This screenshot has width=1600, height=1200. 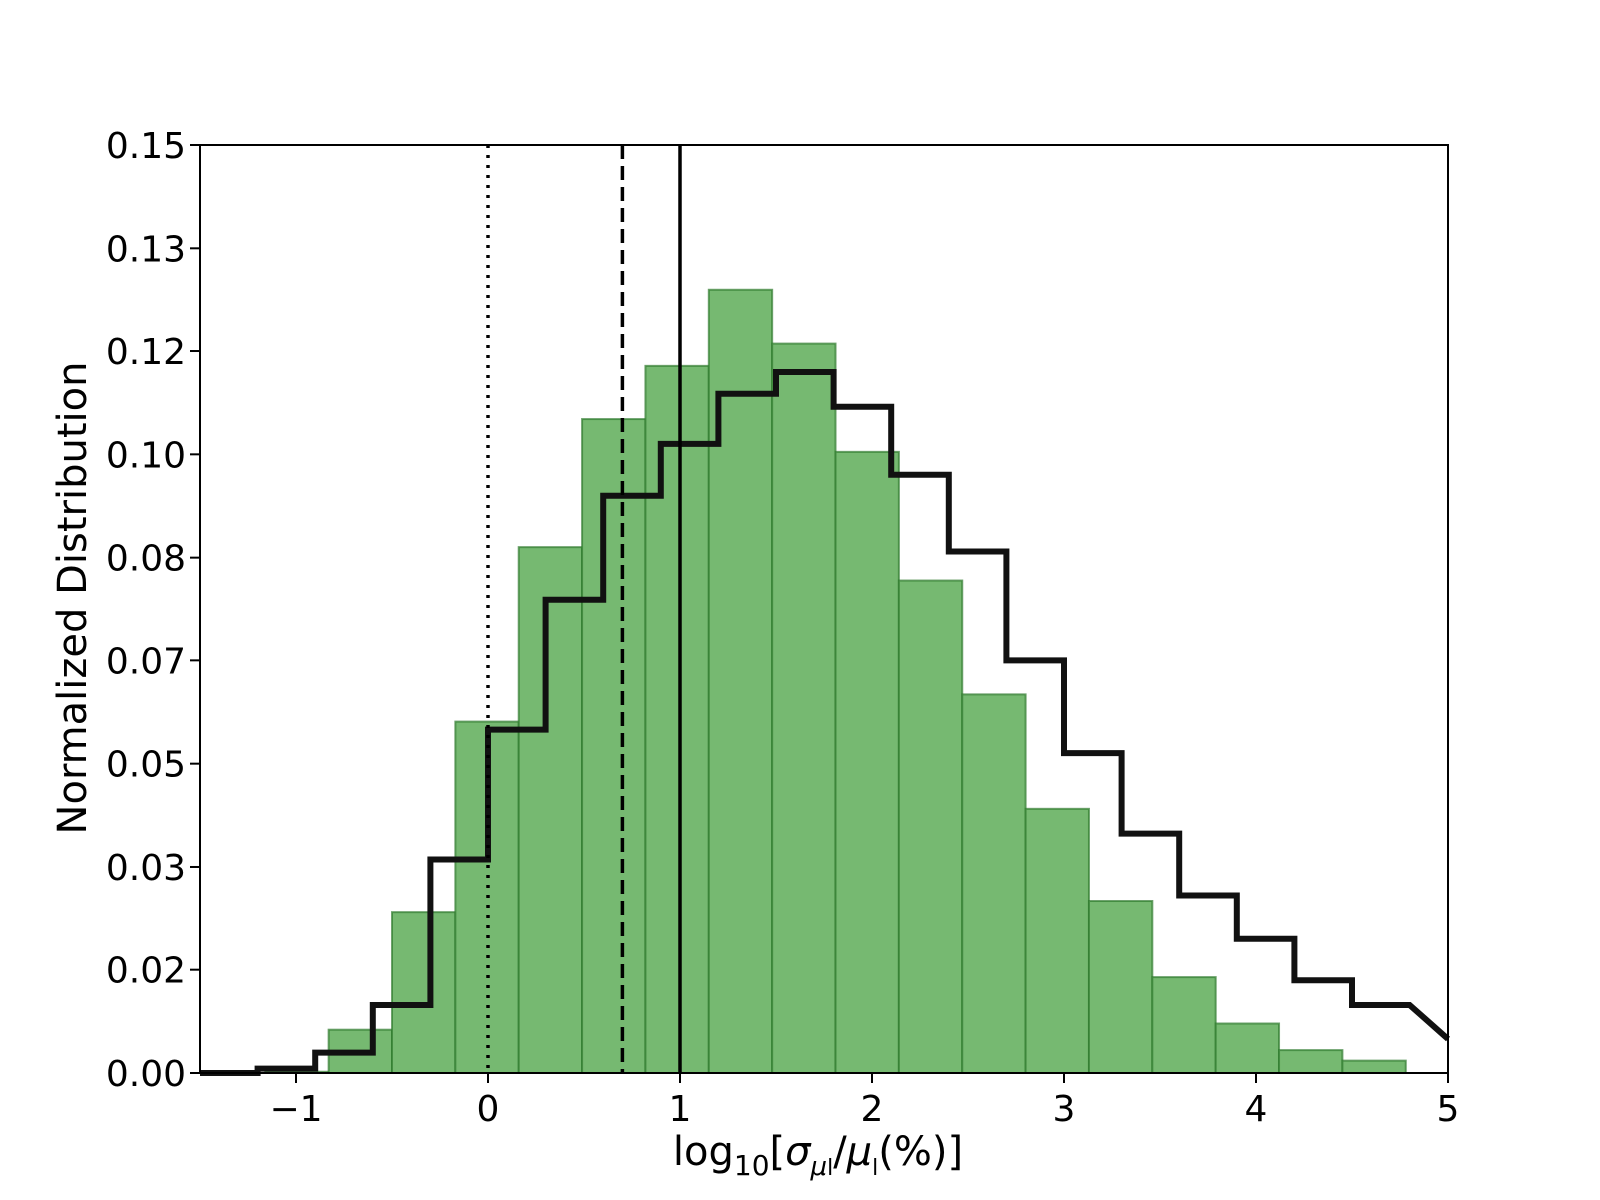 I want to click on y-tick-label: 0.10, so click(x=146, y=455).